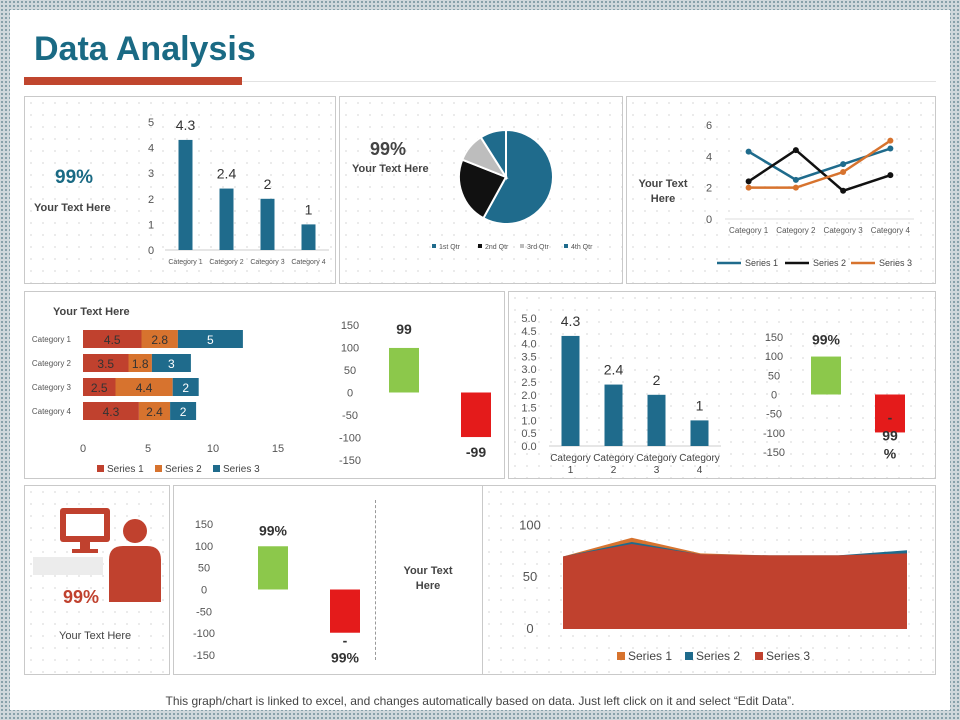  What do you see at coordinates (268, 184) in the screenshot?
I see `data-label: 2` at bounding box center [268, 184].